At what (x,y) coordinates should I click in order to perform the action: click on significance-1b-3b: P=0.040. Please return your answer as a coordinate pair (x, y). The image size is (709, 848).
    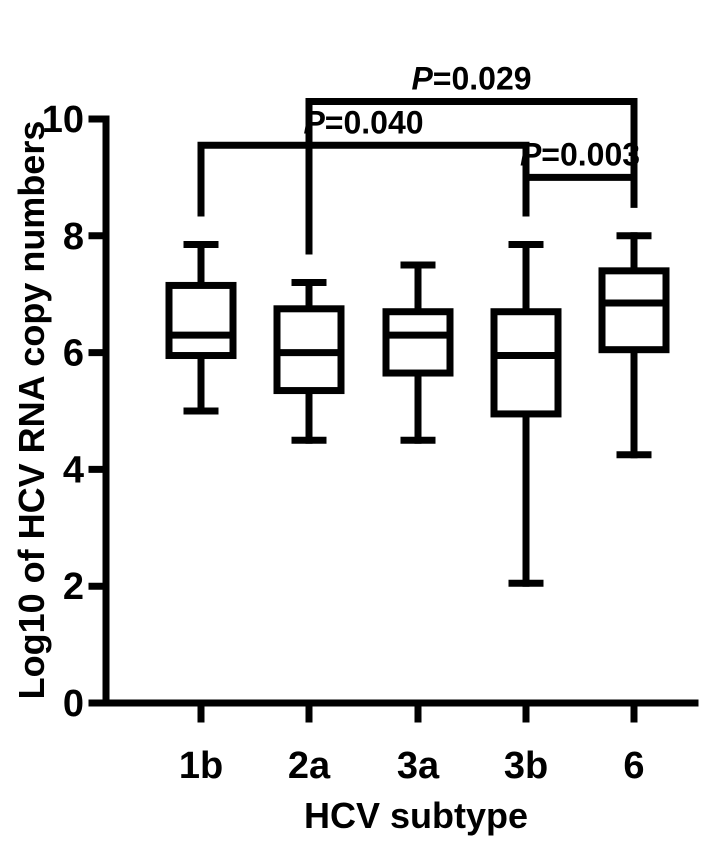
    Looking at the image, I should click on (363, 160).